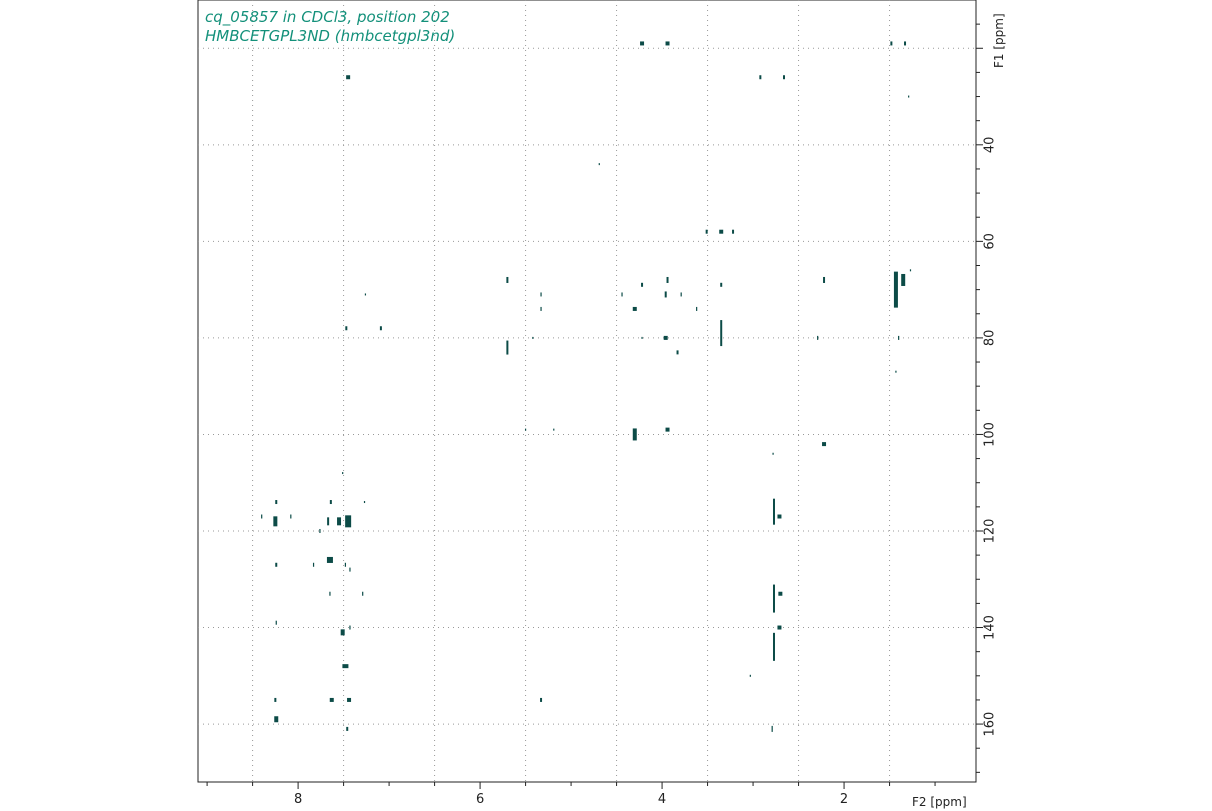 This screenshot has width=1212, height=811. I want to click on title-line-1: cq_05857 in CDCl3, position 202, so click(327, 17).